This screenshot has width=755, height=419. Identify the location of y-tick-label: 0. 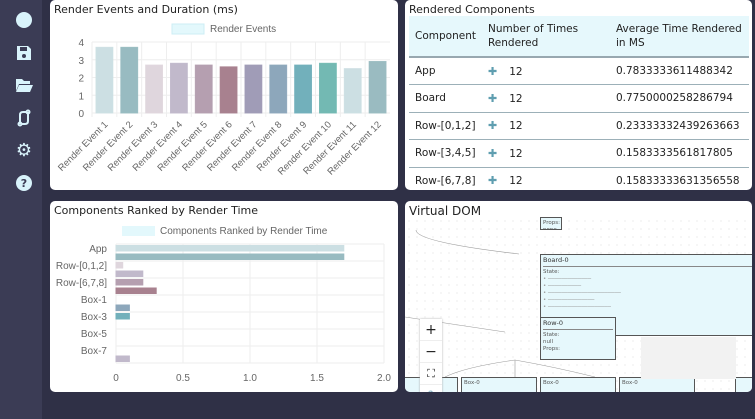
(81, 114).